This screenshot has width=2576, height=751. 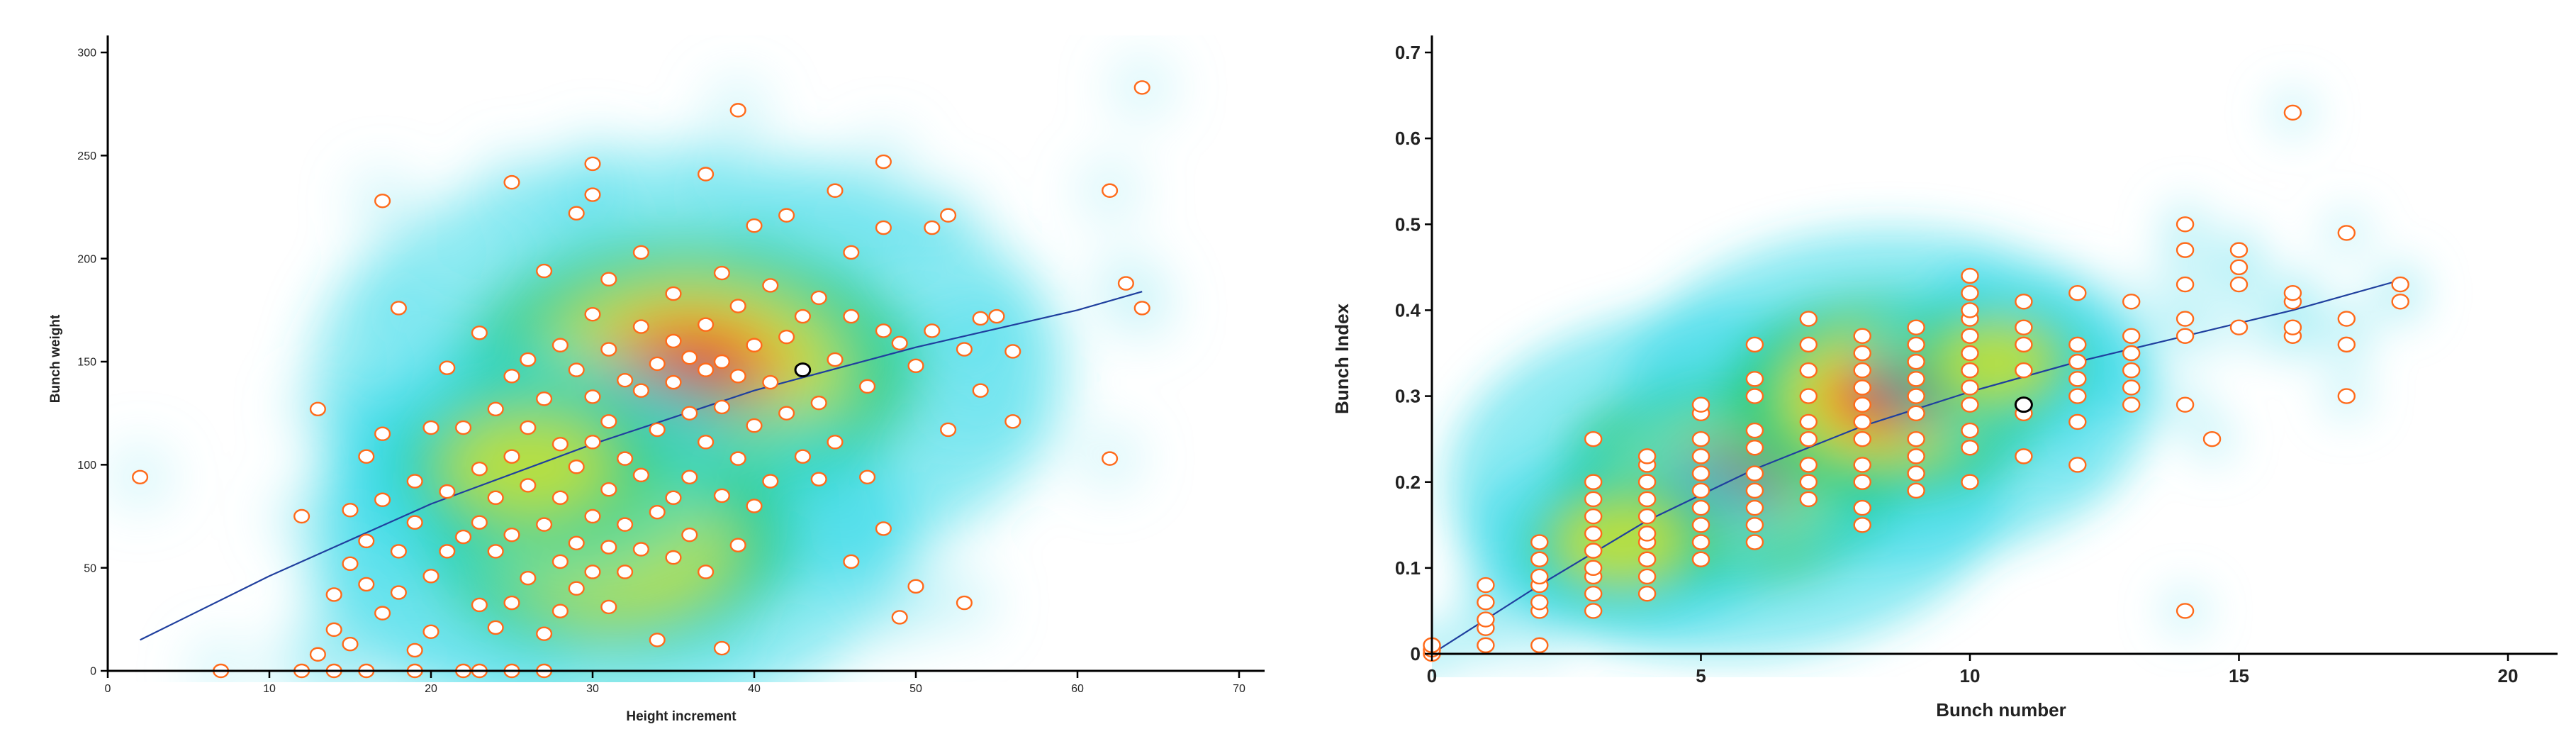 What do you see at coordinates (1342, 359) in the screenshot?
I see `y-axis-label: Bunch Index` at bounding box center [1342, 359].